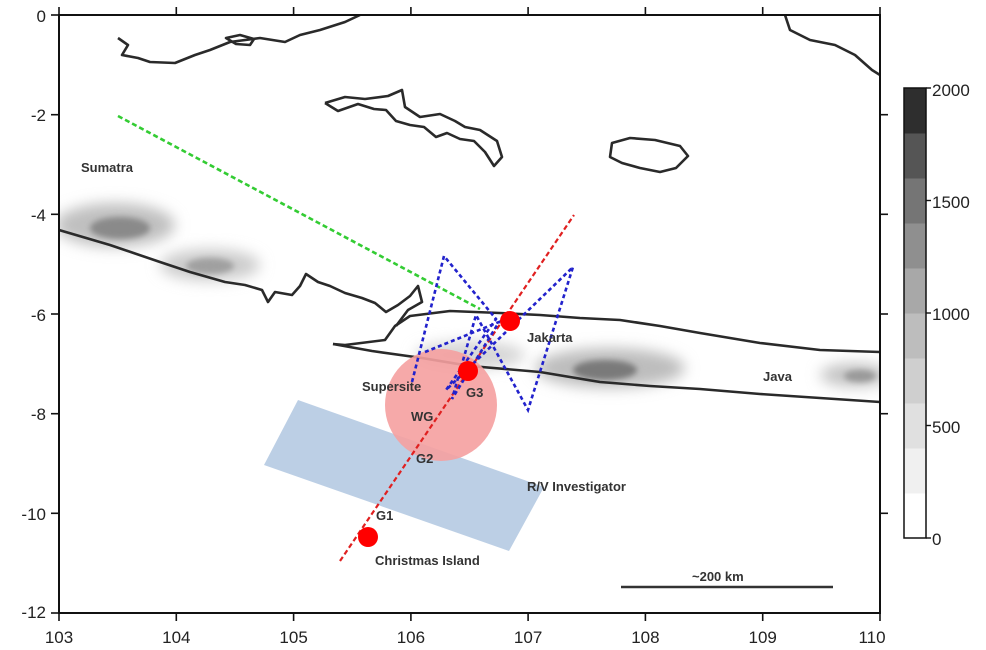 This screenshot has height=650, width=986. What do you see at coordinates (606, 373) in the screenshot?
I see `java-coastline` at bounding box center [606, 373].